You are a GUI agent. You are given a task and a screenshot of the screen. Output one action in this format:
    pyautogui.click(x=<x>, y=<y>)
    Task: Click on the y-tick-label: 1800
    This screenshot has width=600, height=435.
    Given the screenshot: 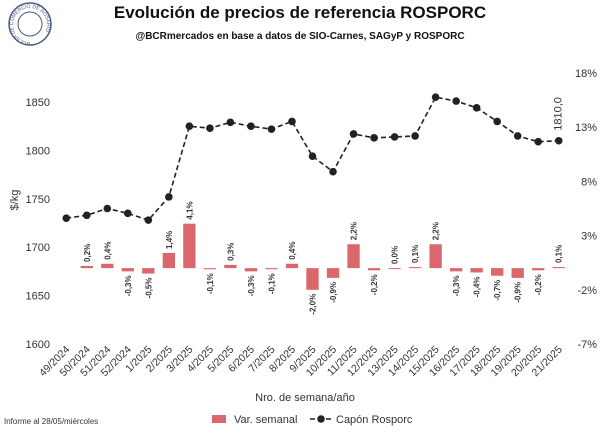 What is the action you would take?
    pyautogui.click(x=38, y=151)
    